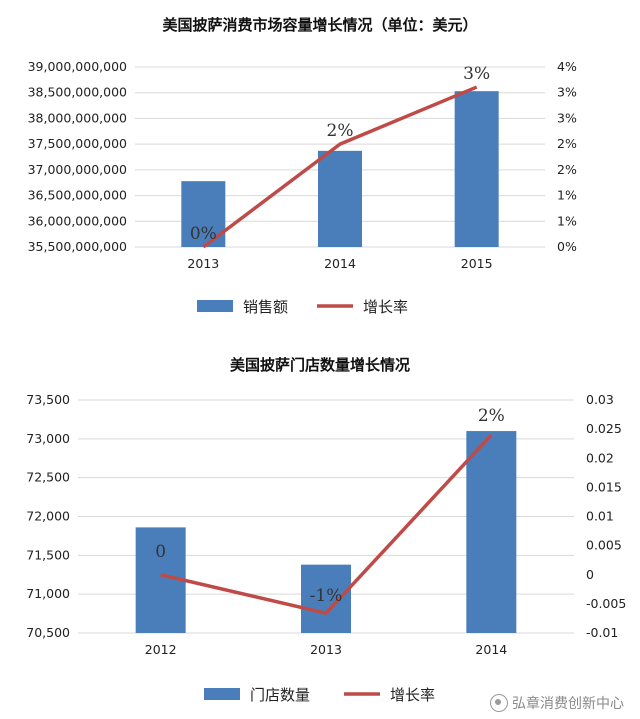 This screenshot has height=719, width=640. I want to click on chart-title: 美国披萨门店数量增长情况, so click(319, 365).